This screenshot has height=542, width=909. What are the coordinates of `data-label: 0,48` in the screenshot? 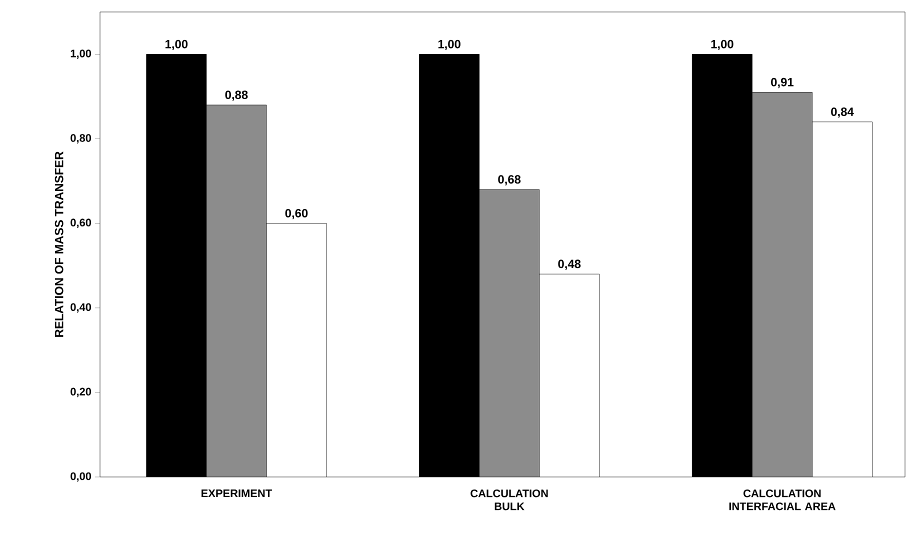 It's located at (569, 265).